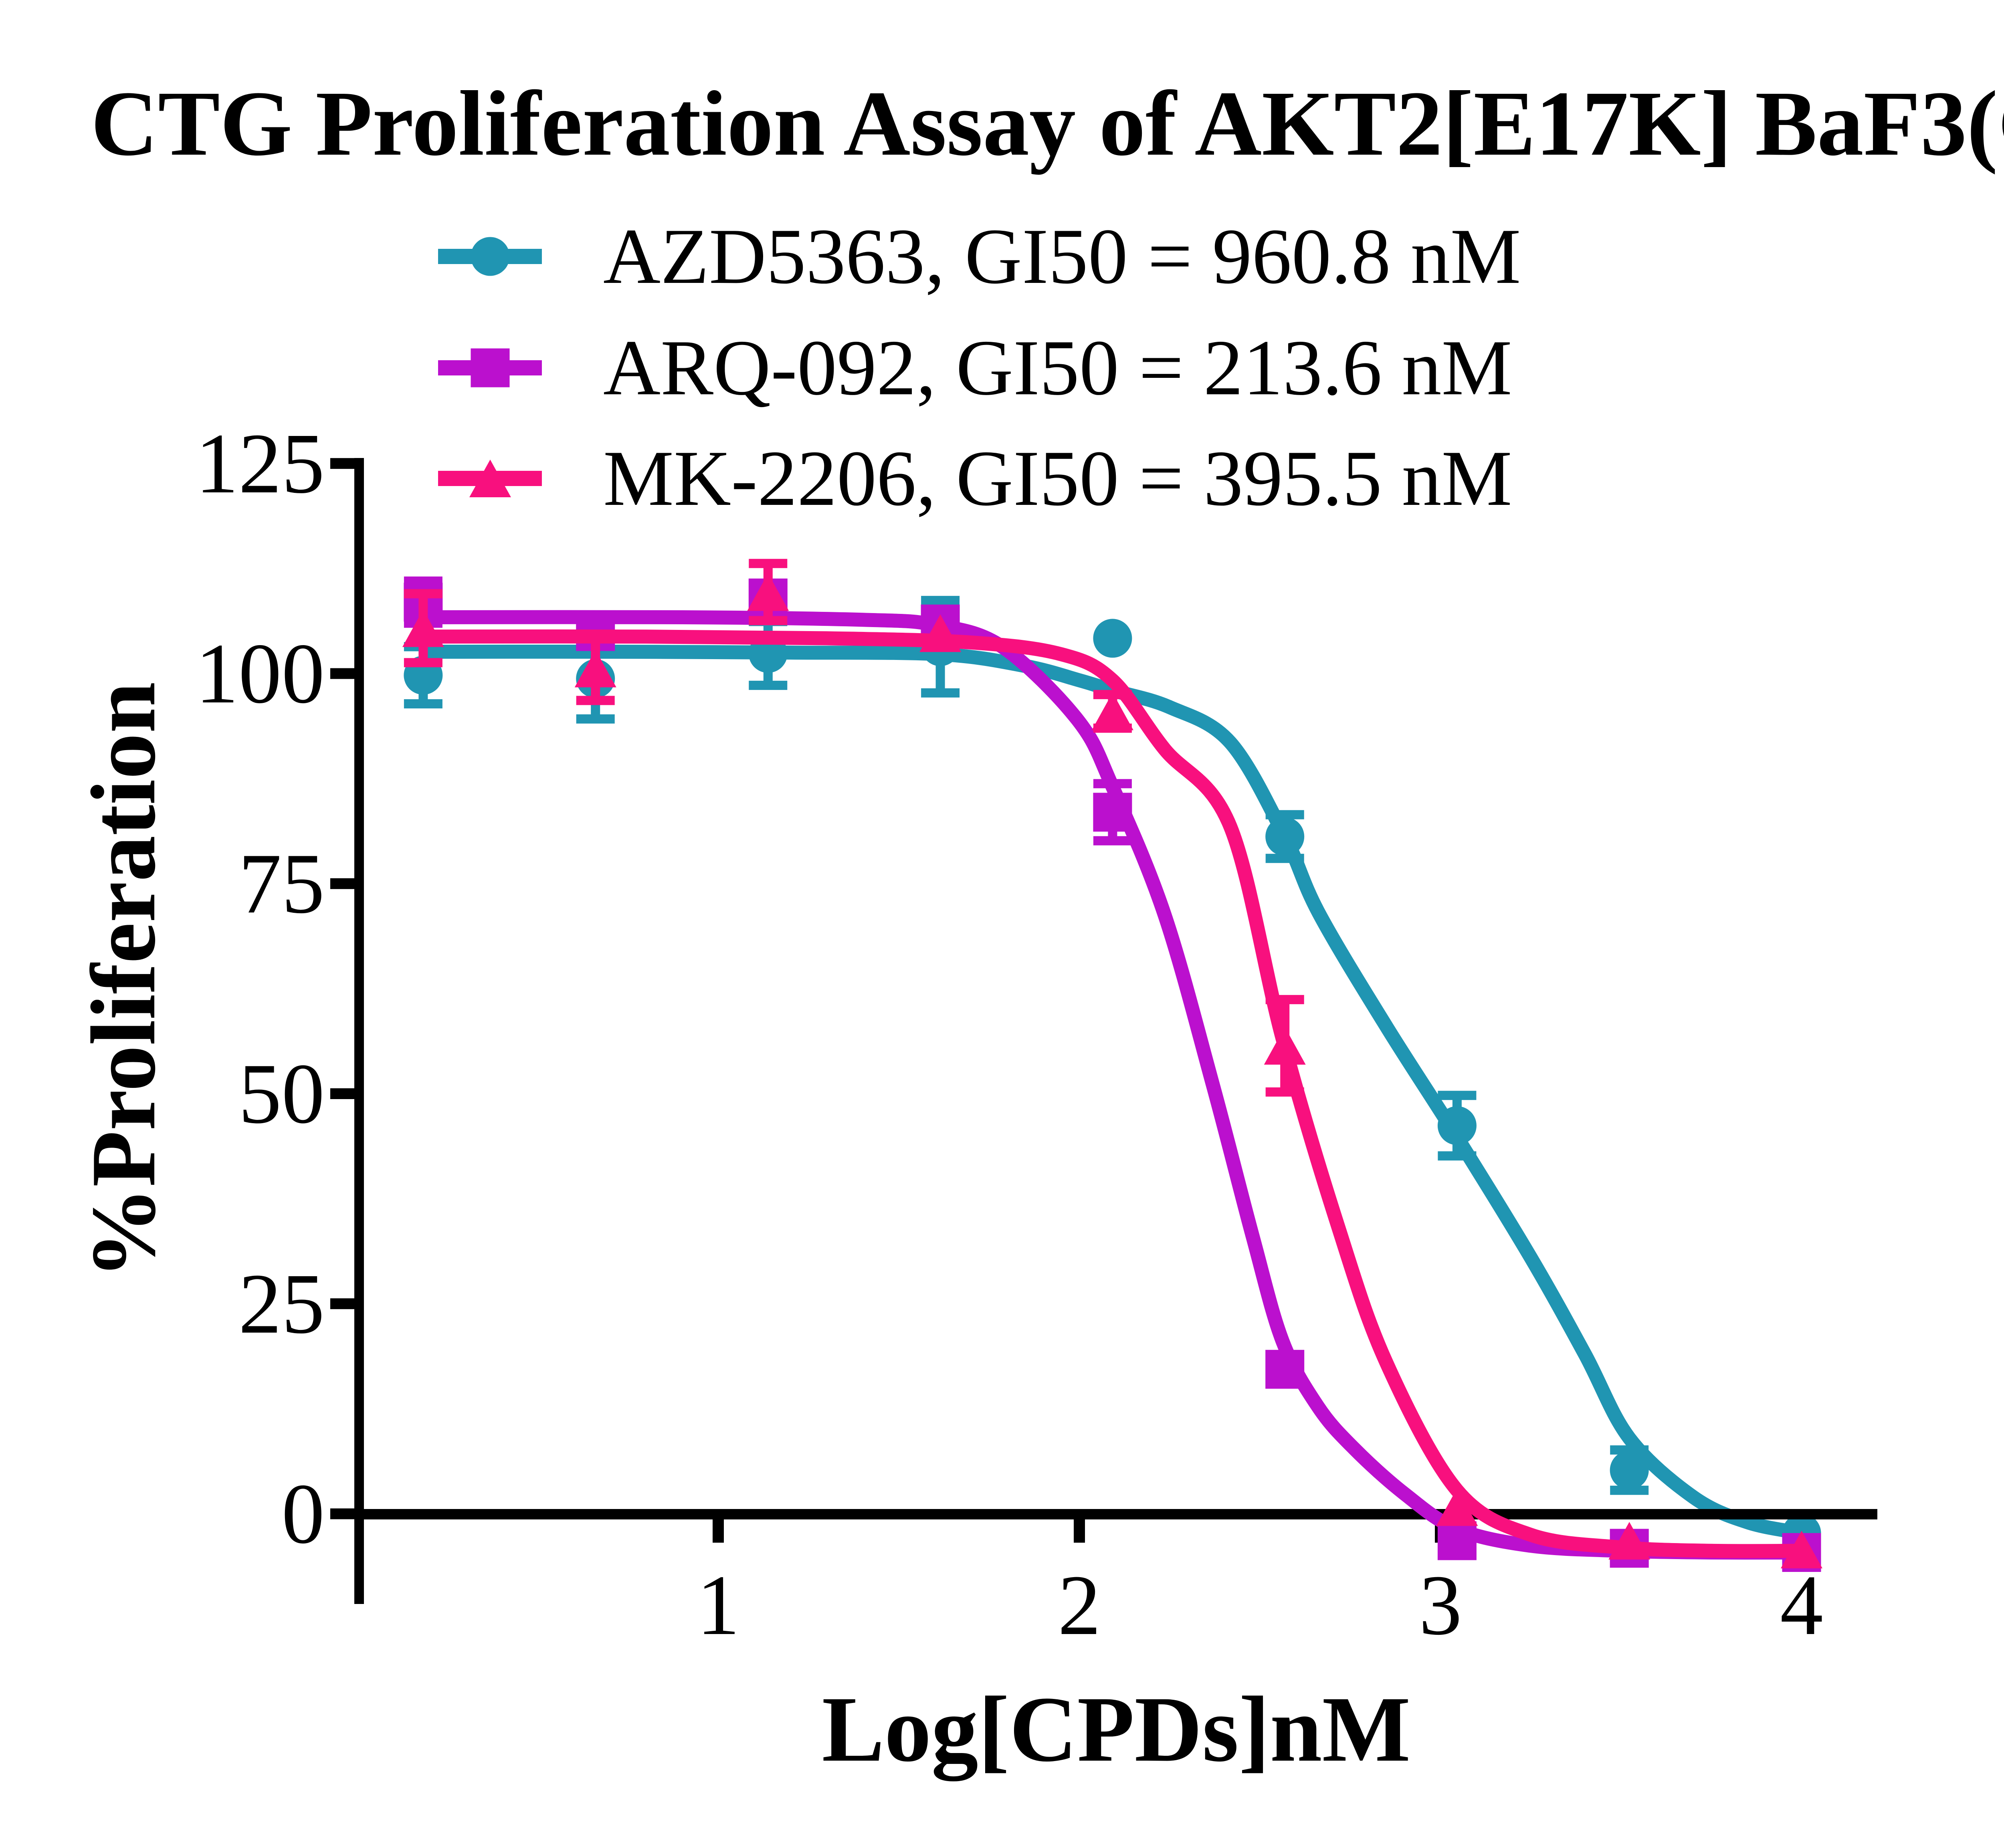 This screenshot has width=2004, height=1848. I want to click on svg-text: ARQ-092, GI50 = 213.6 nM, so click(1057, 368).